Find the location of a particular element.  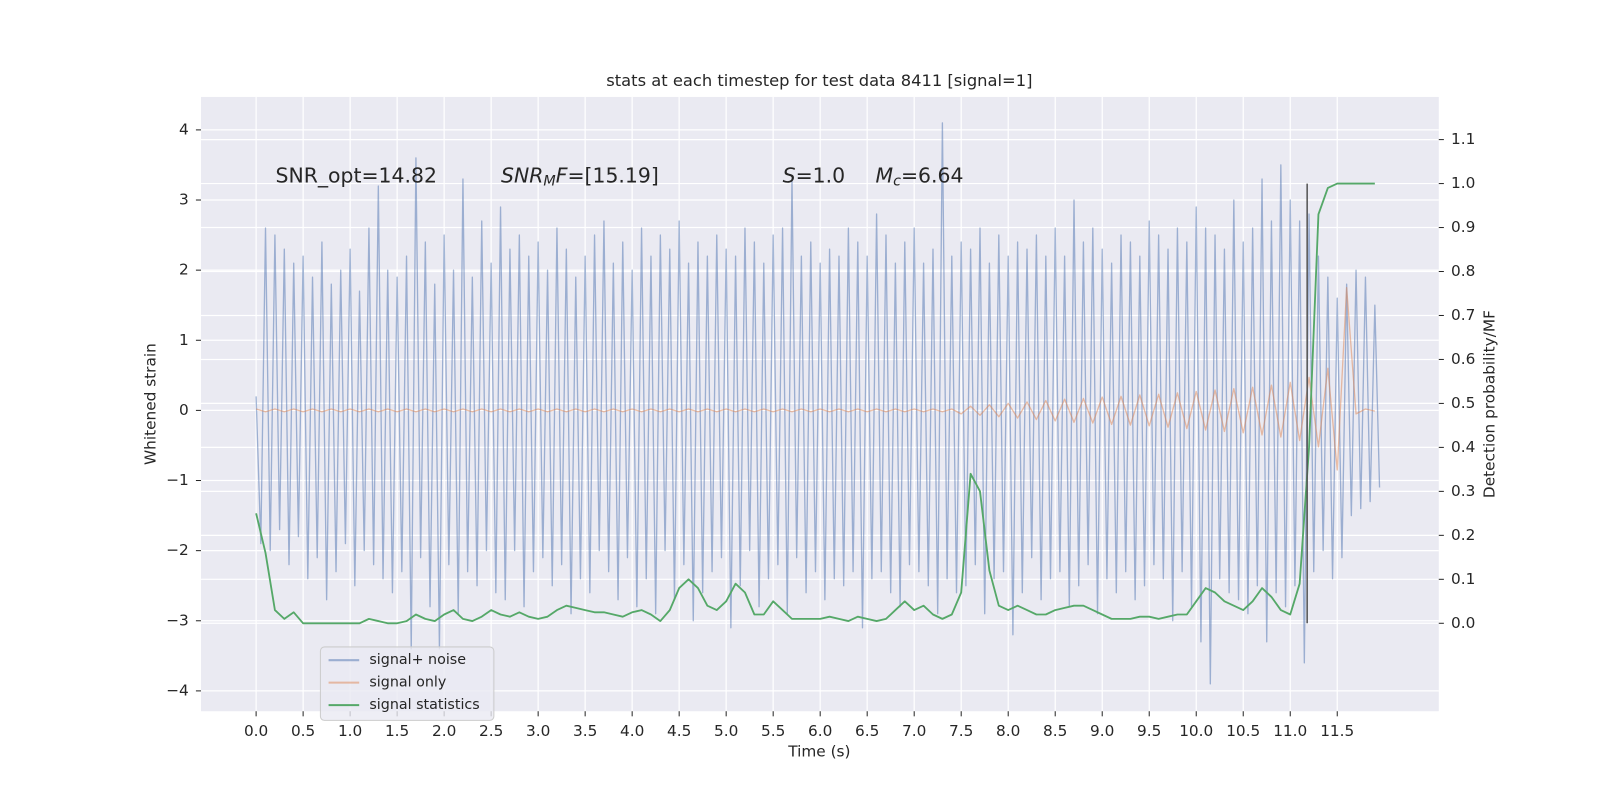

y-tick-label: 0 is located at coordinates (184, 410).